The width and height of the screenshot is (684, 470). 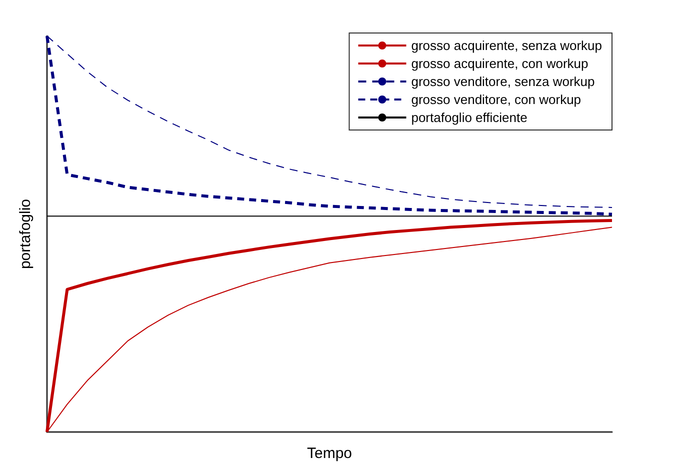 What do you see at coordinates (496, 99) in the screenshot?
I see `legend-label: grosso venditore, con workup` at bounding box center [496, 99].